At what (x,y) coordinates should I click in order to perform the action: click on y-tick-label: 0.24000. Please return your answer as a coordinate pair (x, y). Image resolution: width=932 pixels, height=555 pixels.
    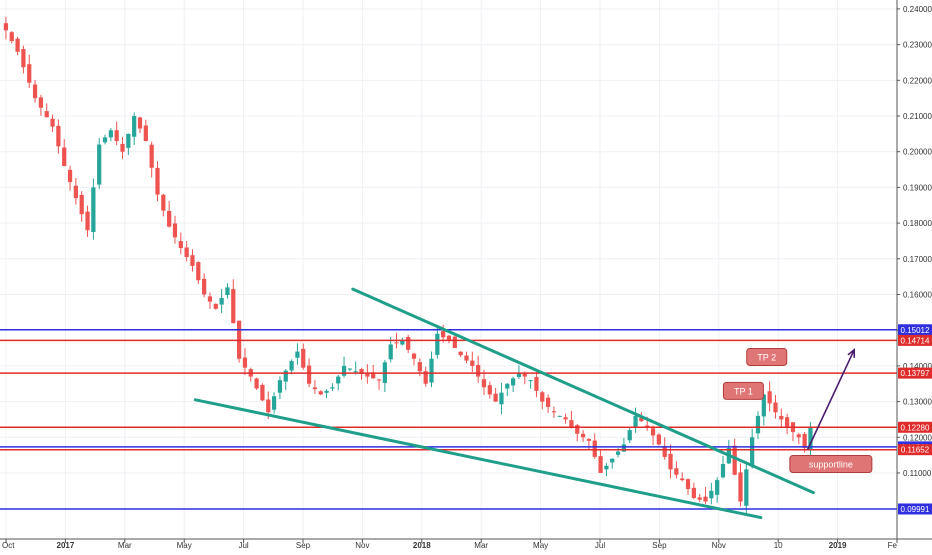
    Looking at the image, I should click on (917, 9).